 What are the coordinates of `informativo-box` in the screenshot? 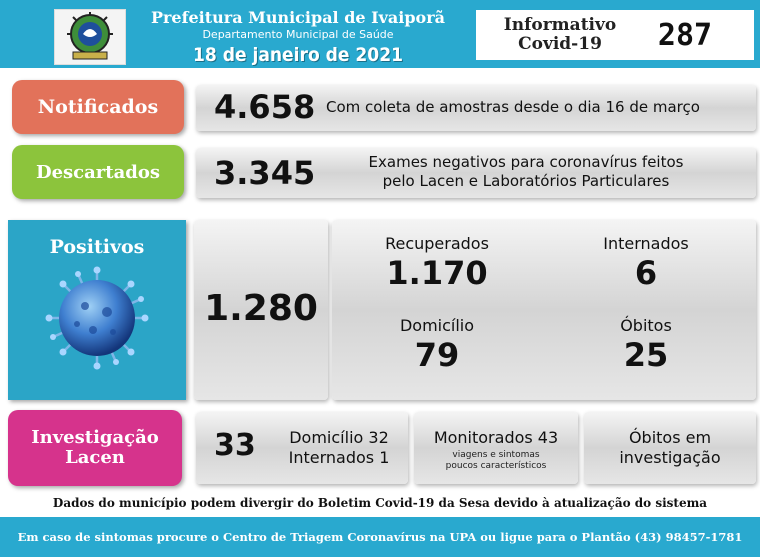 It's located at (615, 35).